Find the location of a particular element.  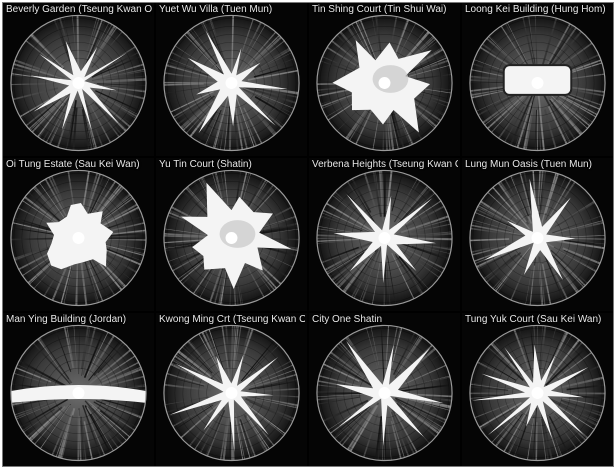

photo-verbena-heights: Verbena Heights (Tseung Kwan O) is located at coordinates (384, 234).